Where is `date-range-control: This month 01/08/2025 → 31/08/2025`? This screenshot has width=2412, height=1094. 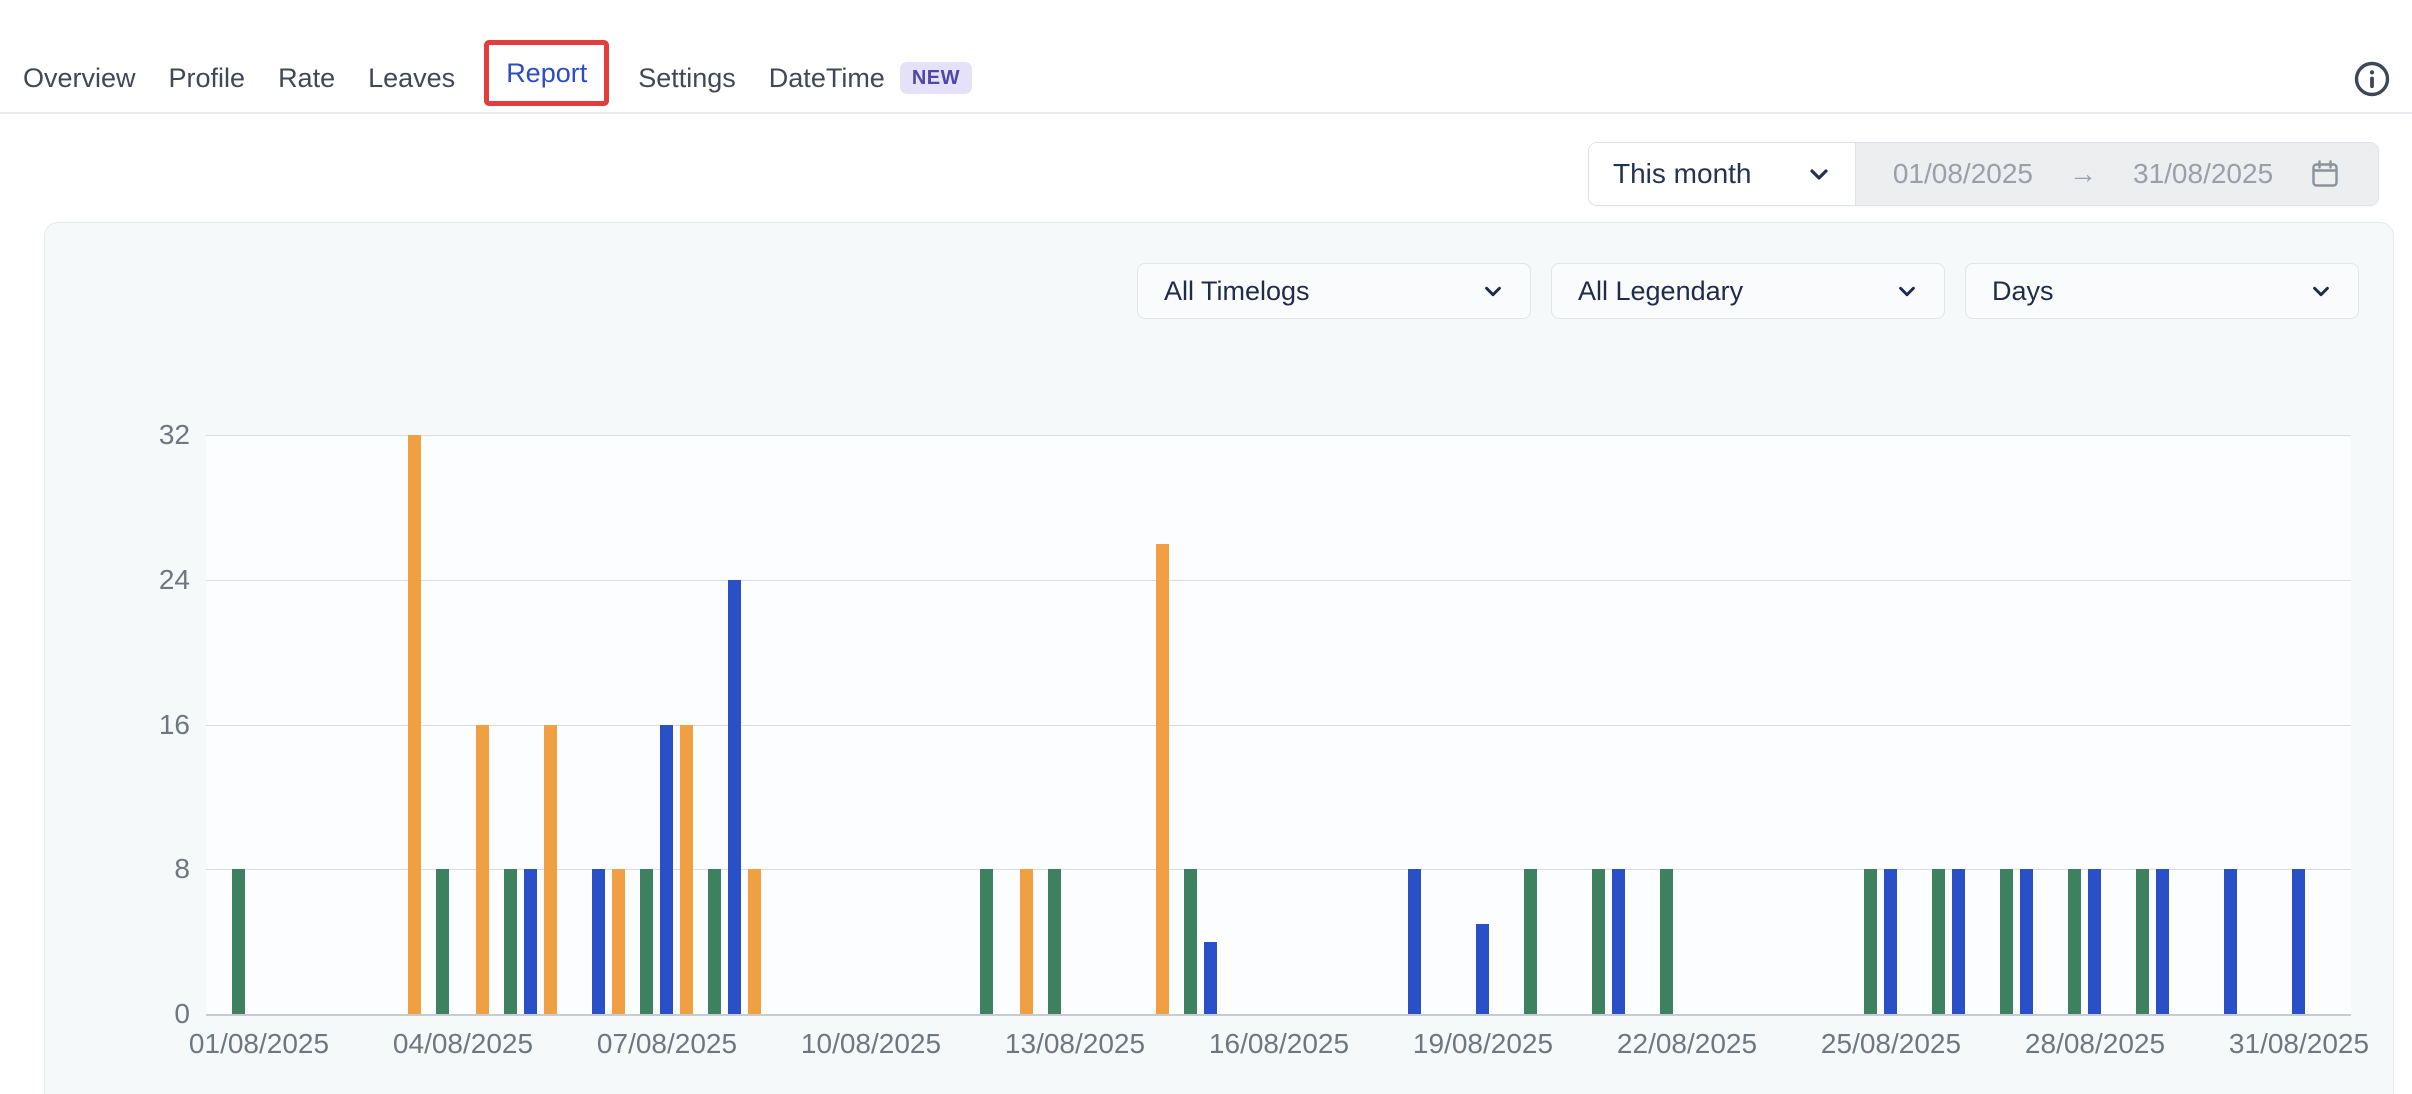 date-range-control: This month 01/08/2025 → 31/08/2025 is located at coordinates (1983, 174).